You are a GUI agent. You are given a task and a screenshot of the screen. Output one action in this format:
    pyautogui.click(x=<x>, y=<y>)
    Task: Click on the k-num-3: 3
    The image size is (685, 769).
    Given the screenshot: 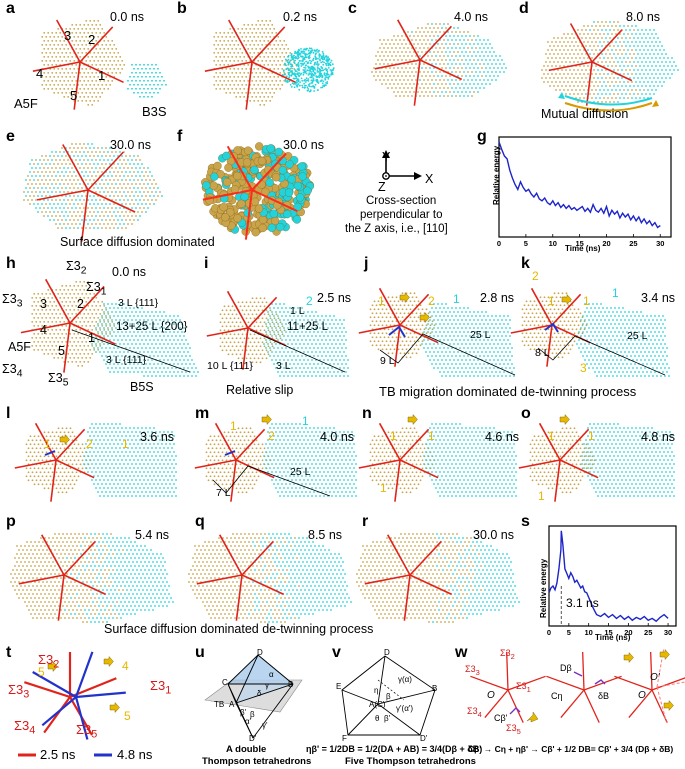 What is the action you would take?
    pyautogui.click(x=583, y=368)
    